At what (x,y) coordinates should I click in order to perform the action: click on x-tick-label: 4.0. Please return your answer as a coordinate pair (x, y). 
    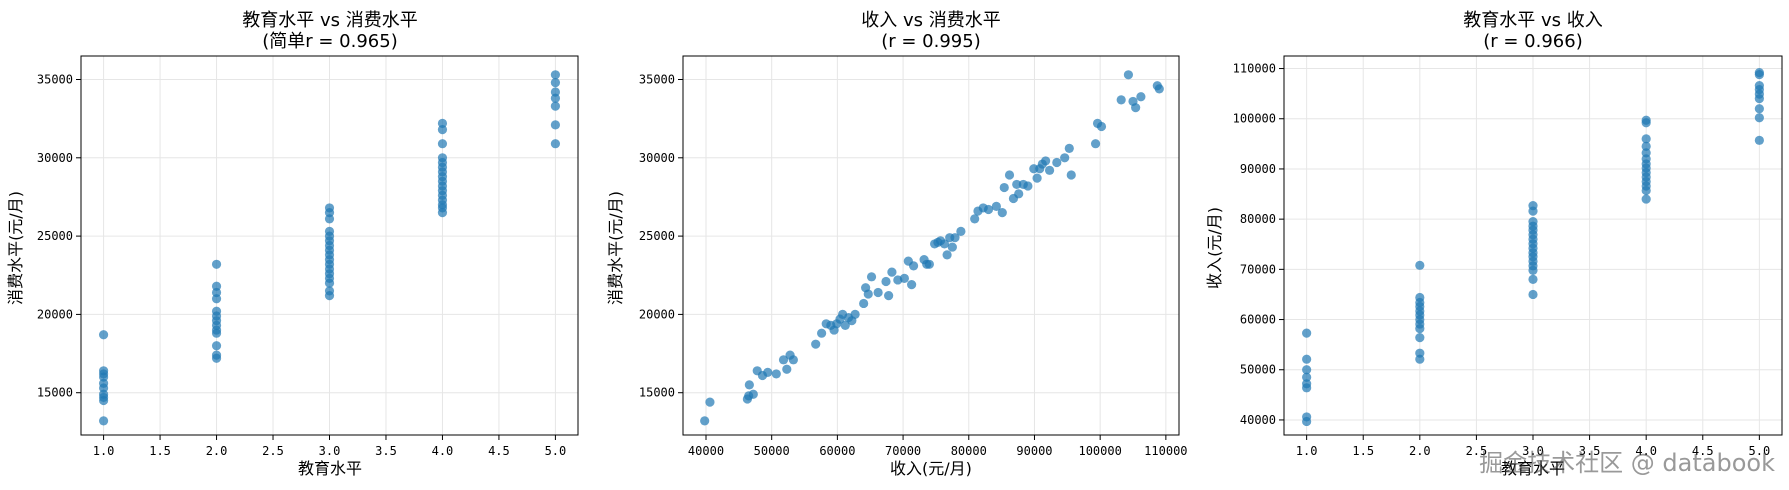
    Looking at the image, I should click on (443, 451).